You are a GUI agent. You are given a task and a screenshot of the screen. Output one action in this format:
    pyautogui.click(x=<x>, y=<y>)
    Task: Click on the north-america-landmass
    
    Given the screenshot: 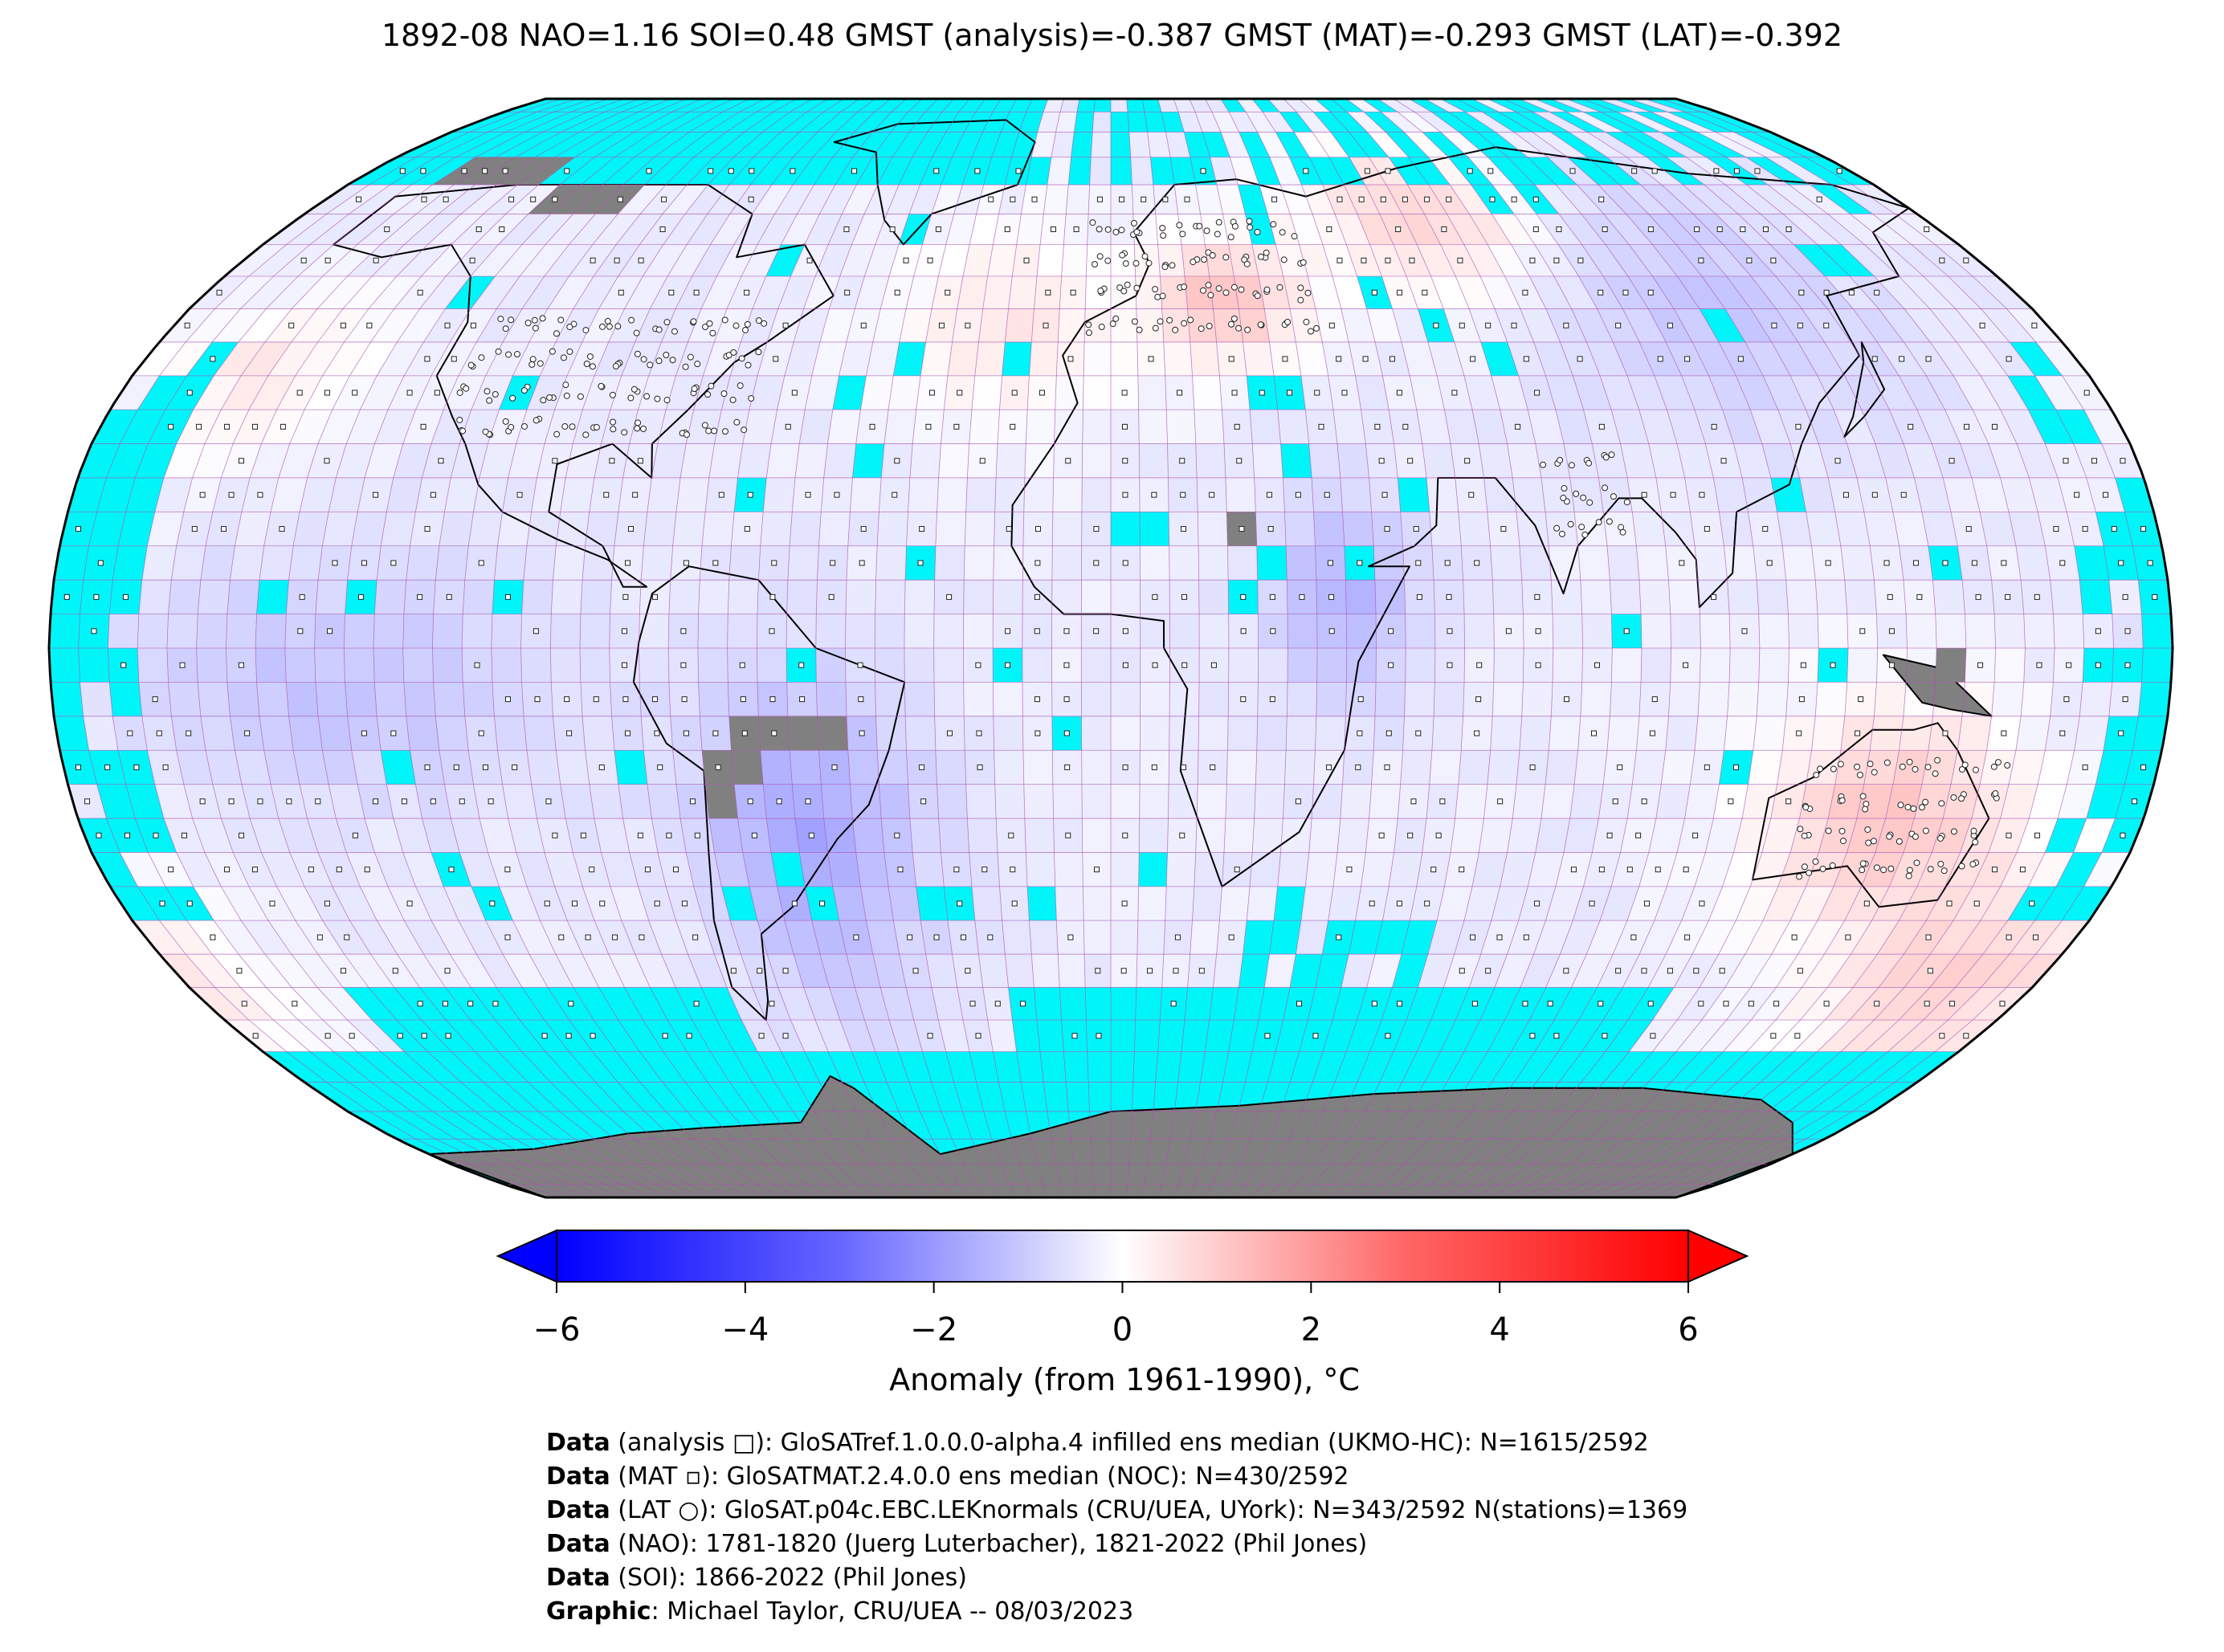 What is the action you would take?
    pyautogui.click(x=584, y=386)
    